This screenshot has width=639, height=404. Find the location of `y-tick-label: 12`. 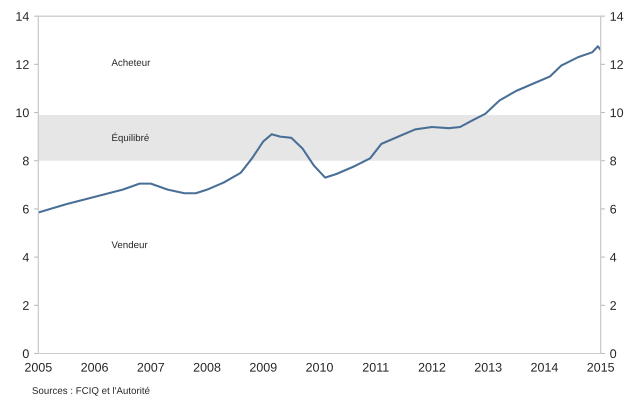

y-tick-label: 12 is located at coordinates (22, 64).